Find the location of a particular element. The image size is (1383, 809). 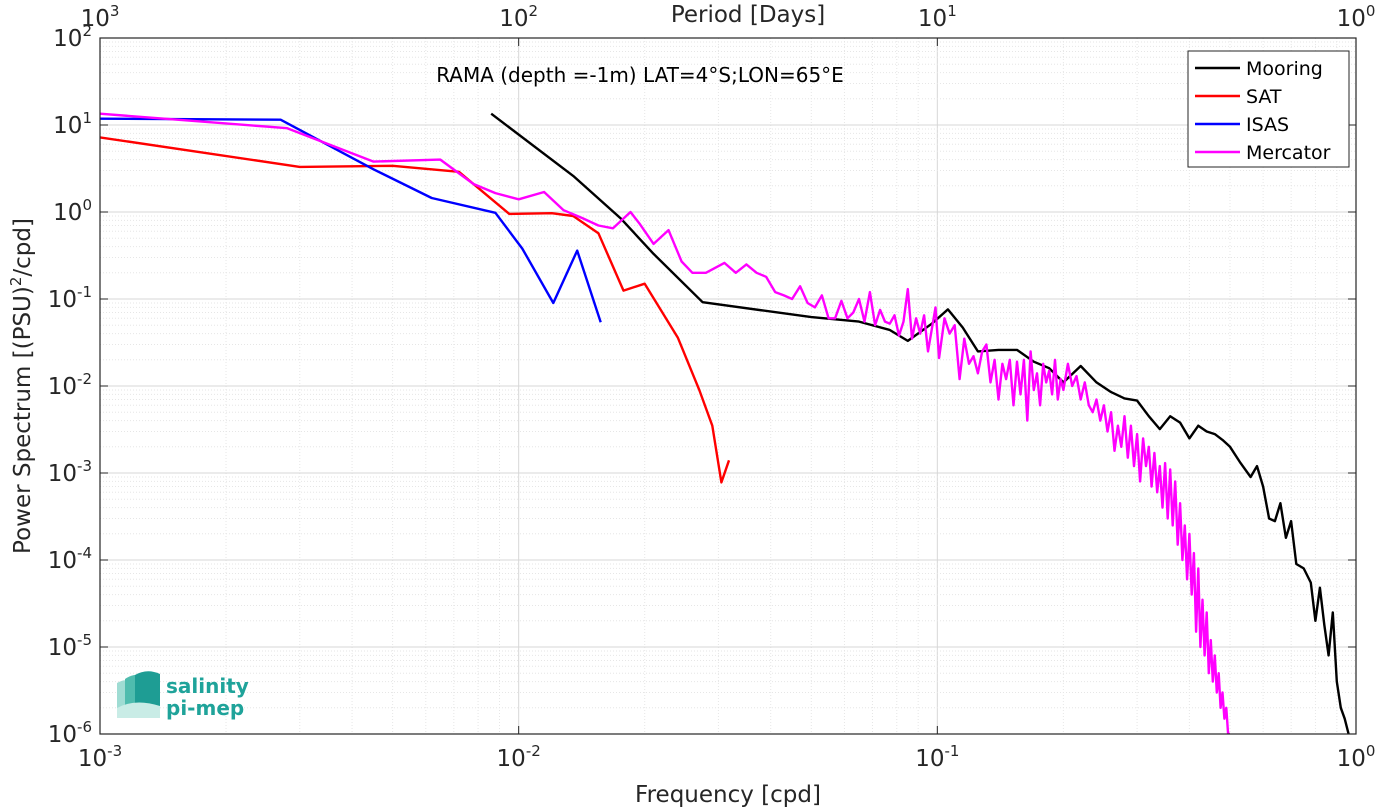

y-tick-label: 10² is located at coordinates (72, 37).